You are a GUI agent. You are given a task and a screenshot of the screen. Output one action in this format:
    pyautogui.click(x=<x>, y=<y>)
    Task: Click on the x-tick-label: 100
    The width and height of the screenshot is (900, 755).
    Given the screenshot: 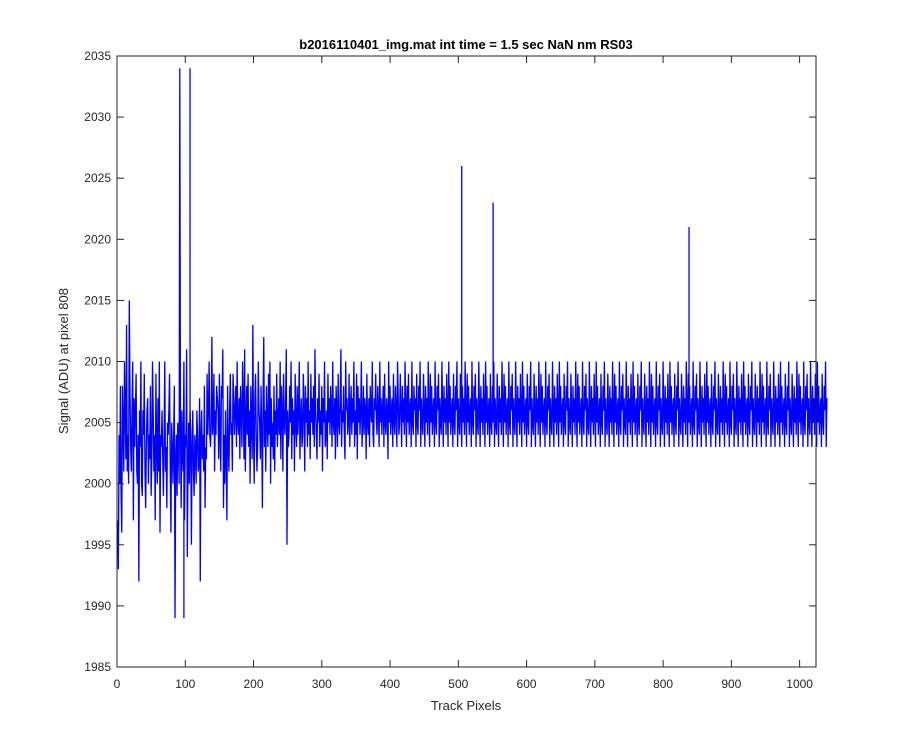 What is the action you would take?
    pyautogui.click(x=185, y=684)
    